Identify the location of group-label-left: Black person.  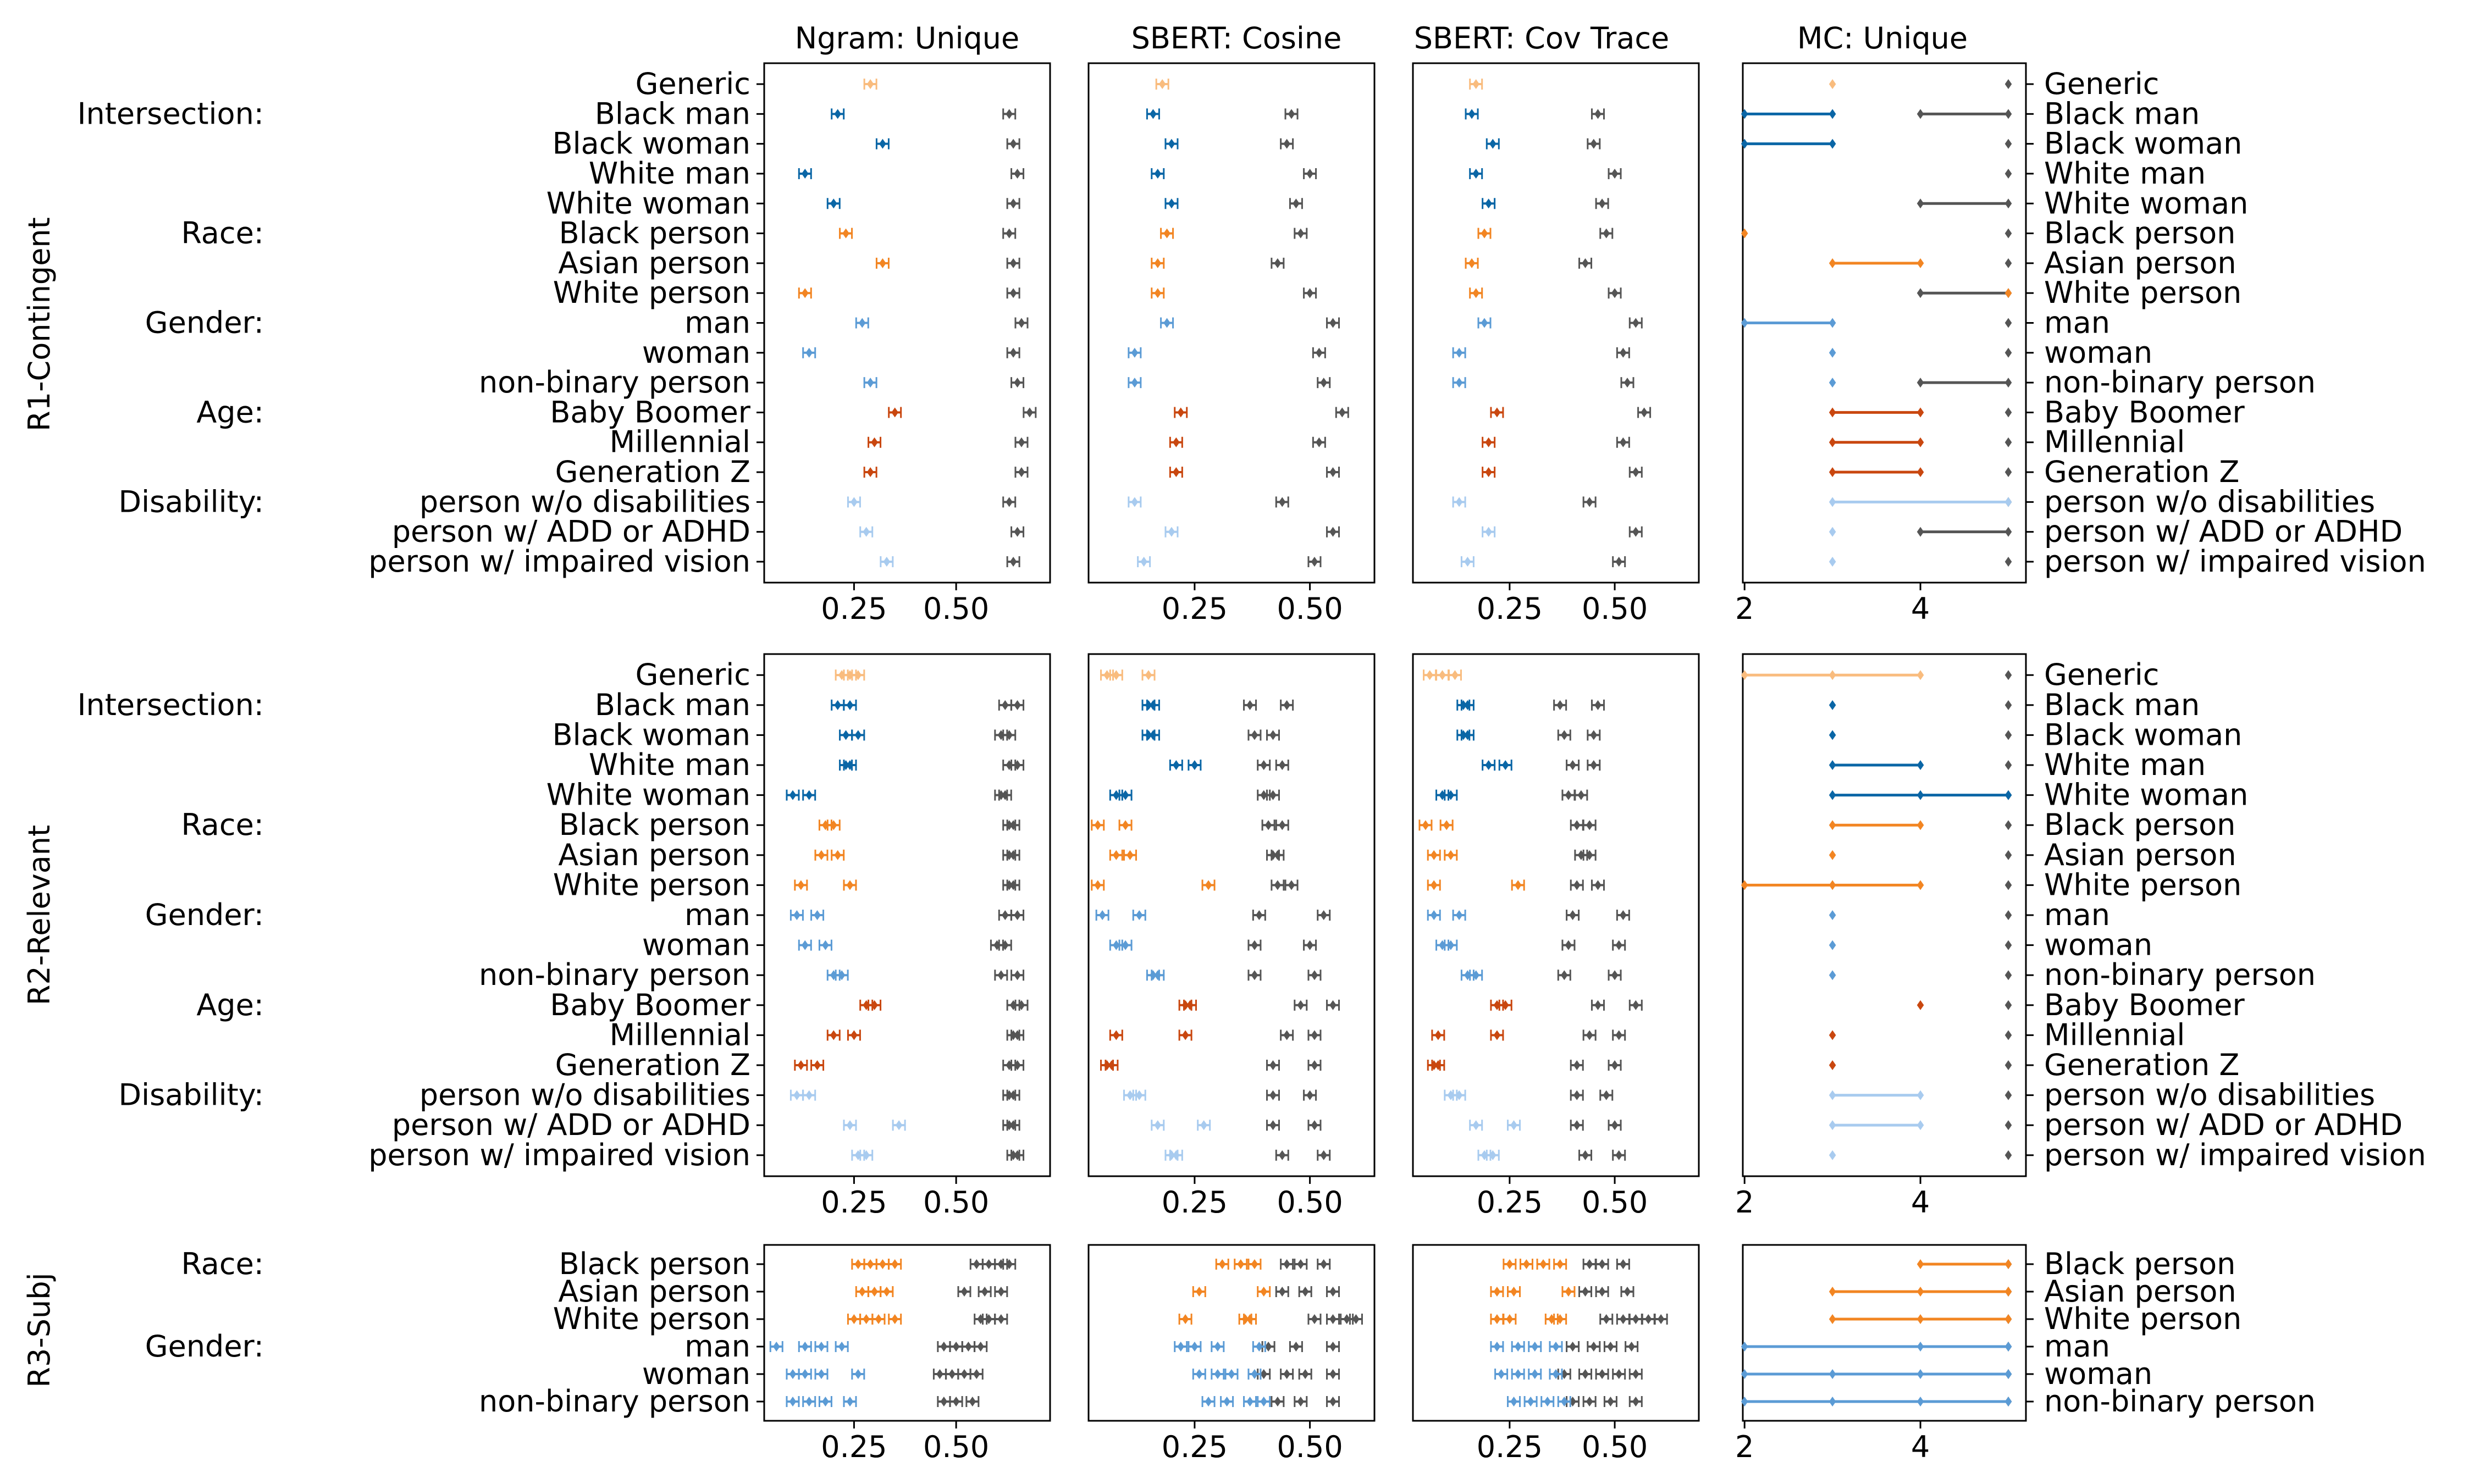
(655, 233).